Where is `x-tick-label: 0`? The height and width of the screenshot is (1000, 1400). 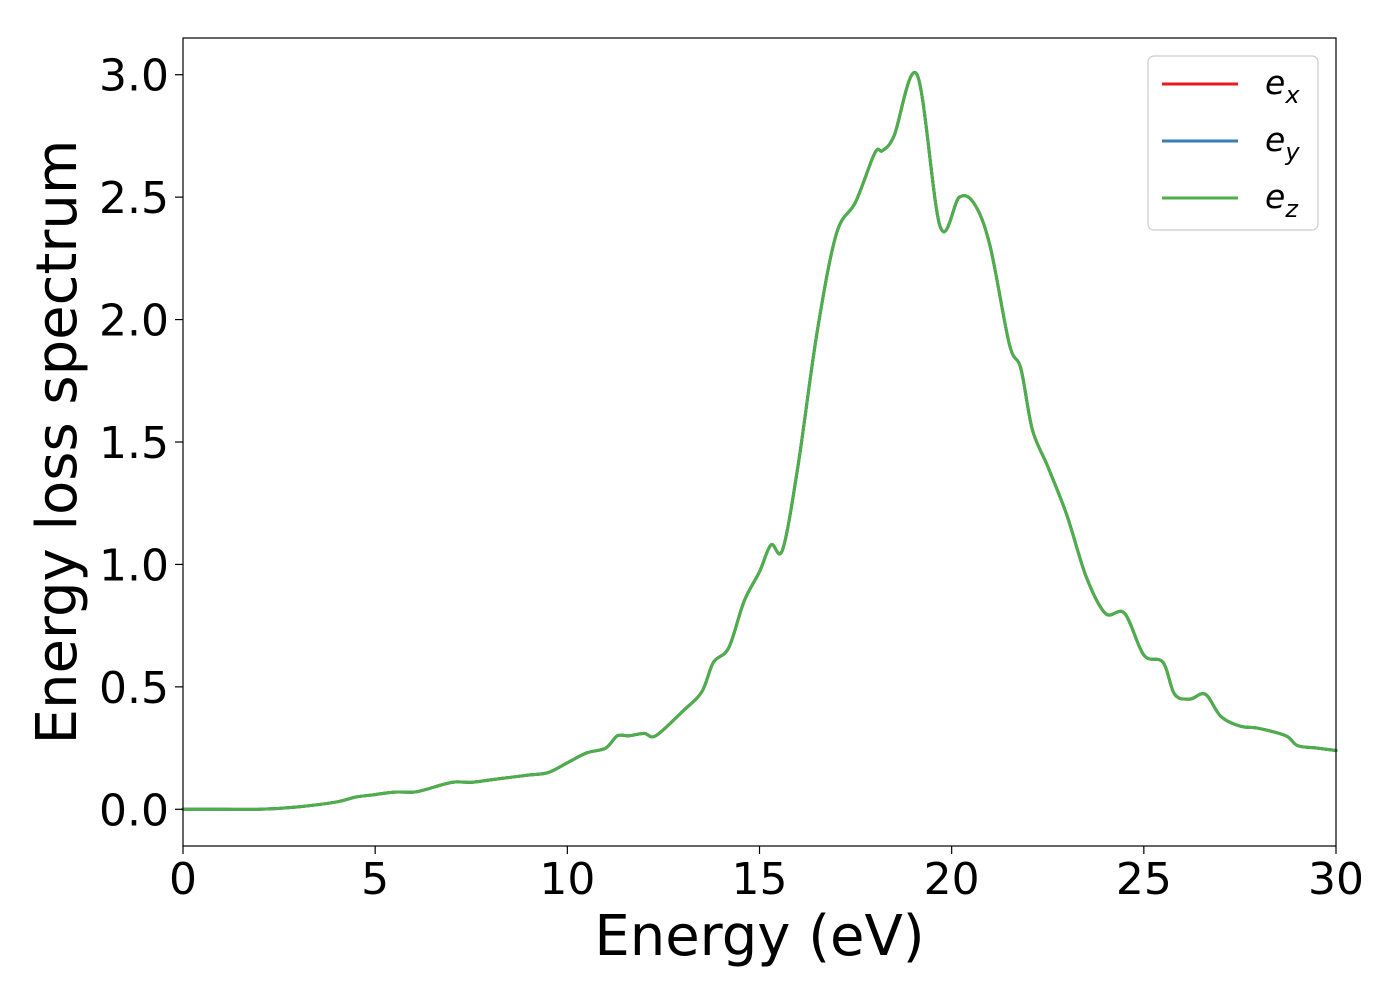 x-tick-label: 0 is located at coordinates (183, 879).